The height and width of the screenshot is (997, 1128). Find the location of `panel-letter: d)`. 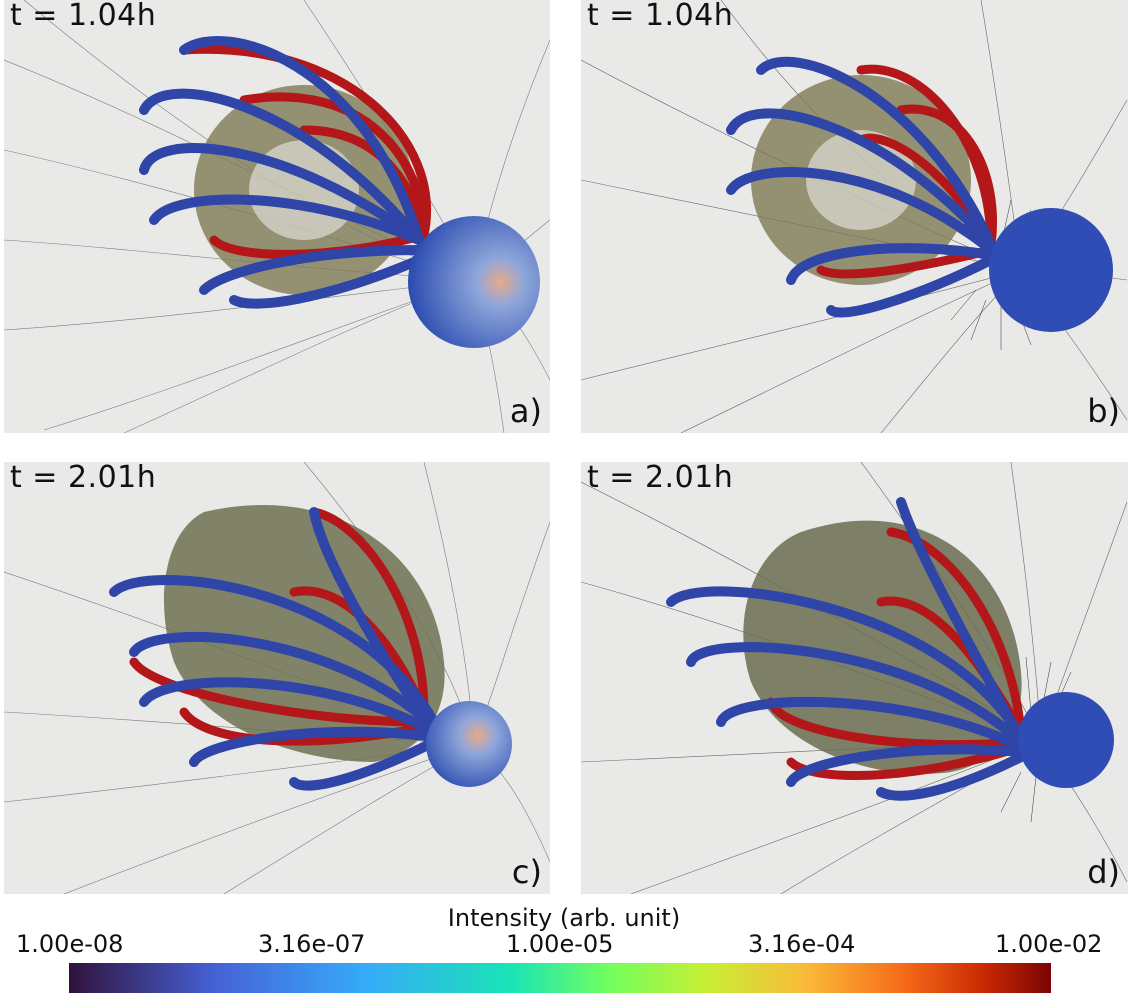

panel-letter: d) is located at coordinates (1103, 872).